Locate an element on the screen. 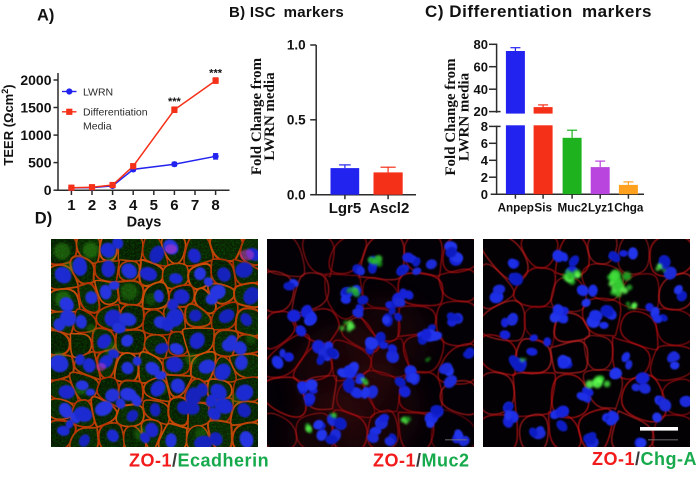 The width and height of the screenshot is (699, 478). svg-text: C) Differentiation markers is located at coordinates (538, 11).